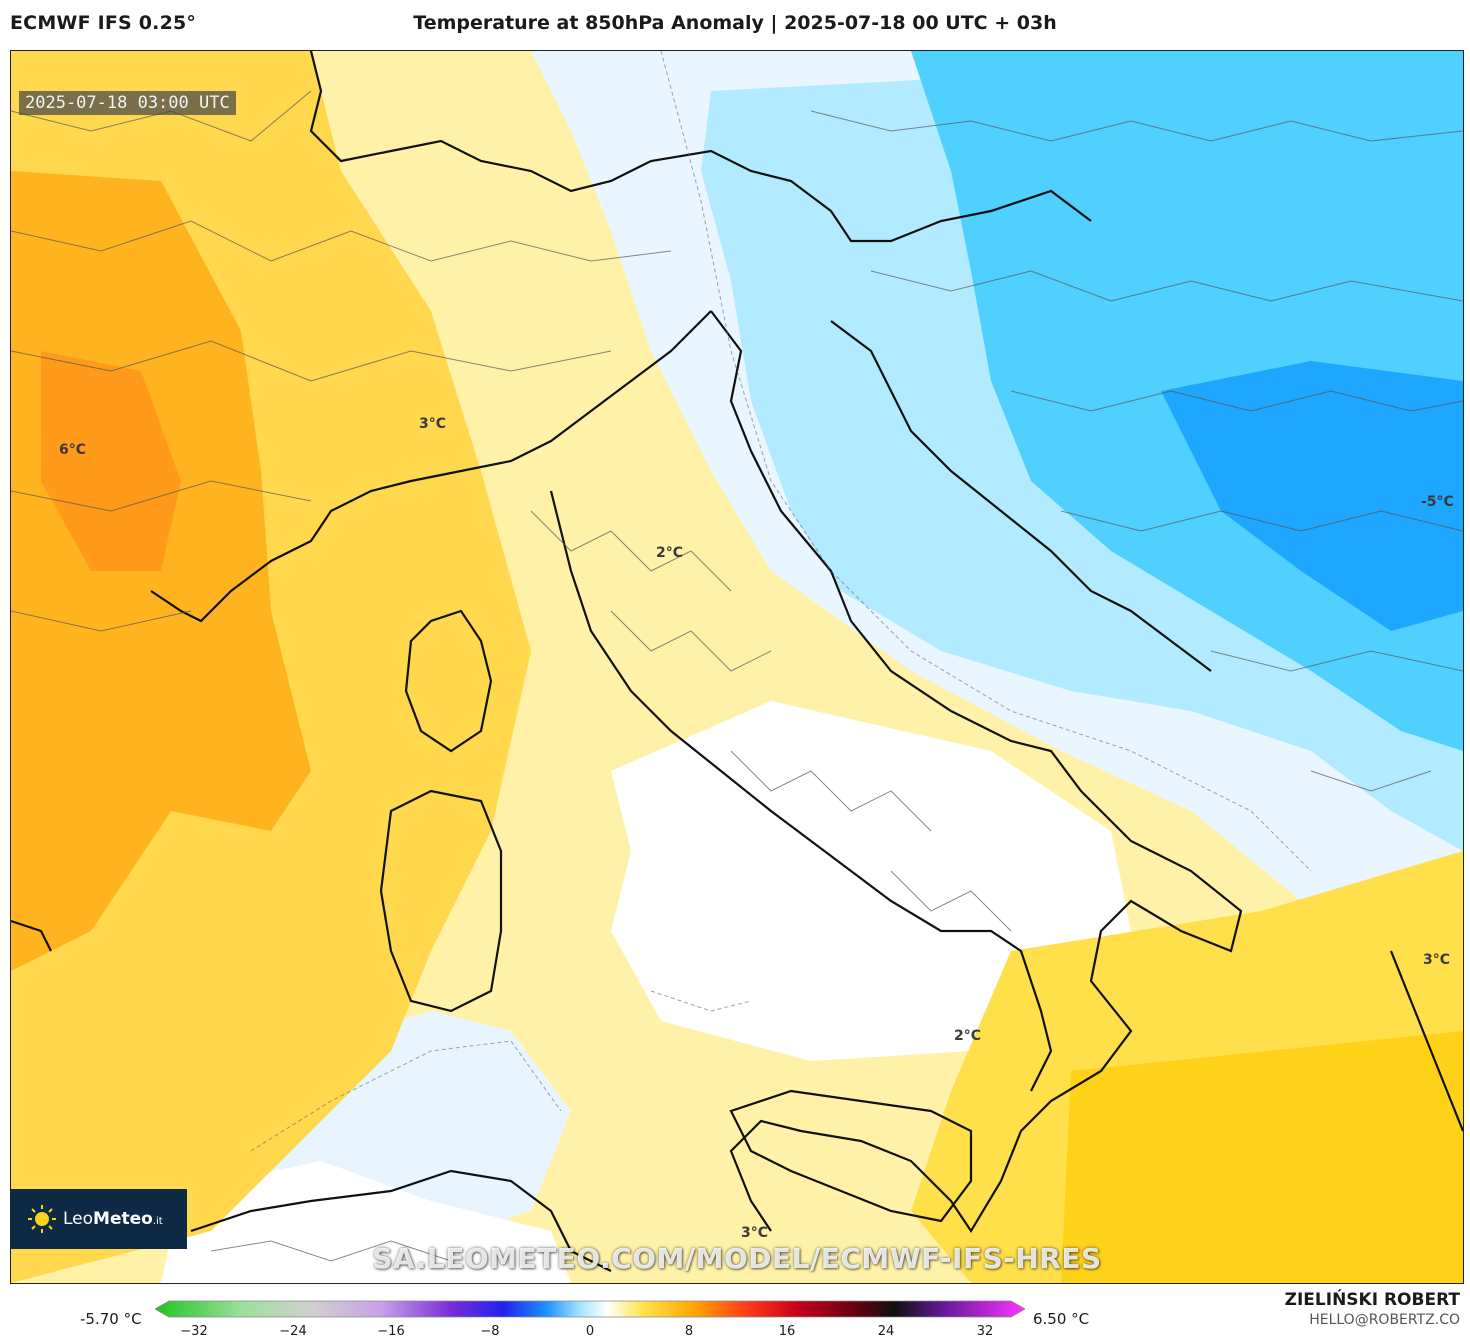 The height and width of the screenshot is (1339, 1470). What do you see at coordinates (1372, 1300) in the screenshot?
I see `author-name: ZIELIŃSKI ROBERT` at bounding box center [1372, 1300].